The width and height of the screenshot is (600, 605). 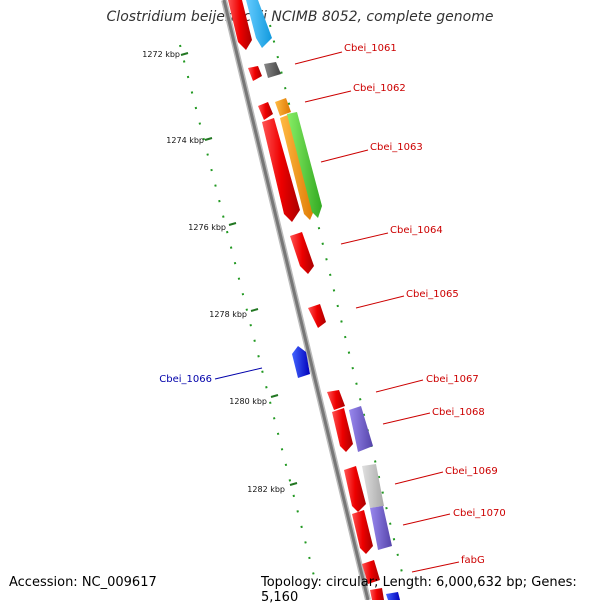 I want to click on gene-label: Cbei_1063, so click(x=396, y=147).